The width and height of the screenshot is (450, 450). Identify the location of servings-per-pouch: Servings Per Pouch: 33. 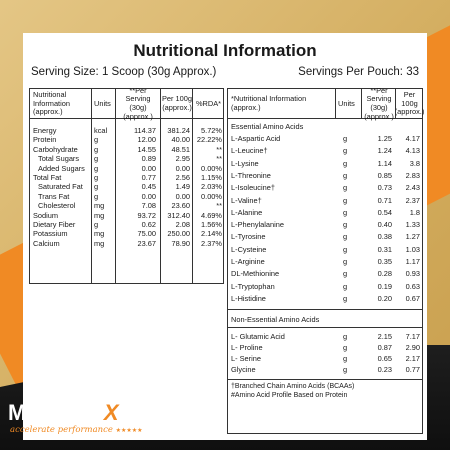
(358, 72).